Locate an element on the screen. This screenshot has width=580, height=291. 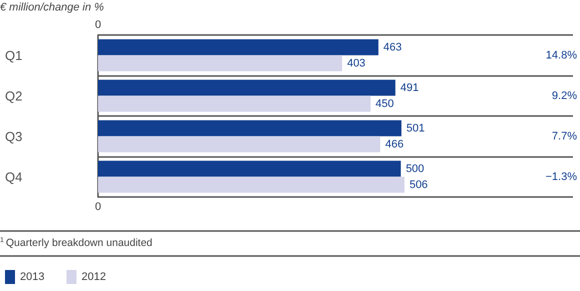
legend-label: 2012 is located at coordinates (93, 277).